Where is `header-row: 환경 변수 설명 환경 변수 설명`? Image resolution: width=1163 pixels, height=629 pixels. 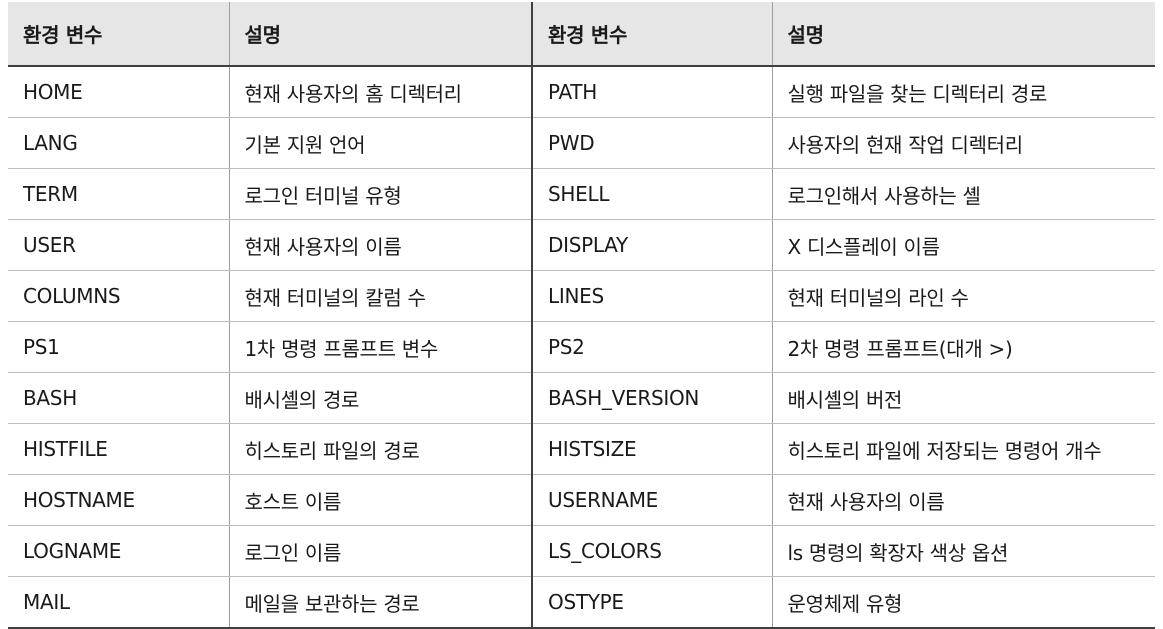 header-row: 환경 변수 설명 환경 변수 설명 is located at coordinates (581, 34).